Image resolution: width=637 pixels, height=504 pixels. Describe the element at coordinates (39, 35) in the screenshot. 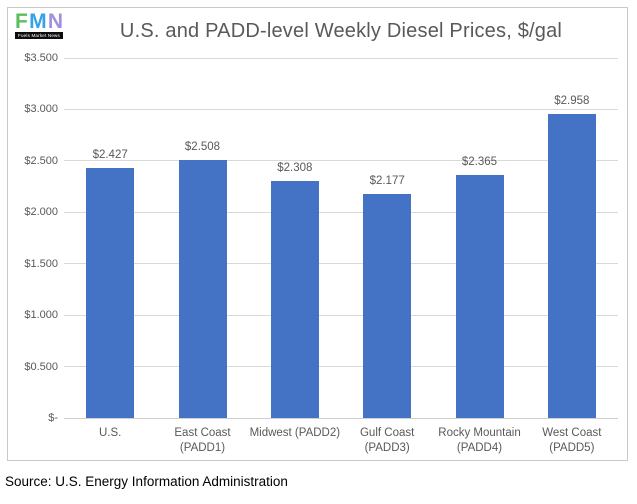

I see `fmn-logo-tagline: Fuels Market News` at that location.